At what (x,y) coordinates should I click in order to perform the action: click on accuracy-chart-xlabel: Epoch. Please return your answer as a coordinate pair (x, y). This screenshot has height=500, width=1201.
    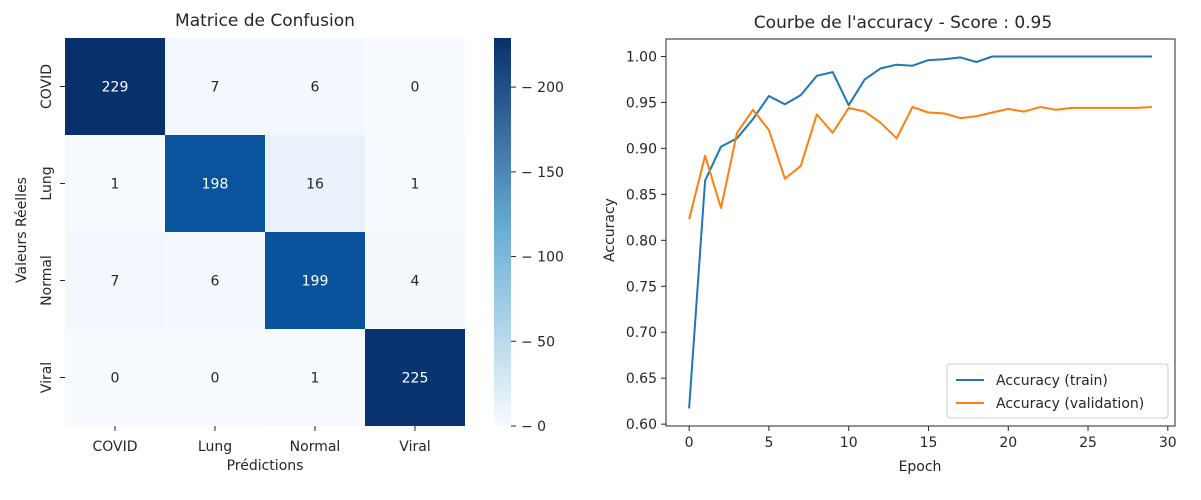
    Looking at the image, I should click on (920, 467).